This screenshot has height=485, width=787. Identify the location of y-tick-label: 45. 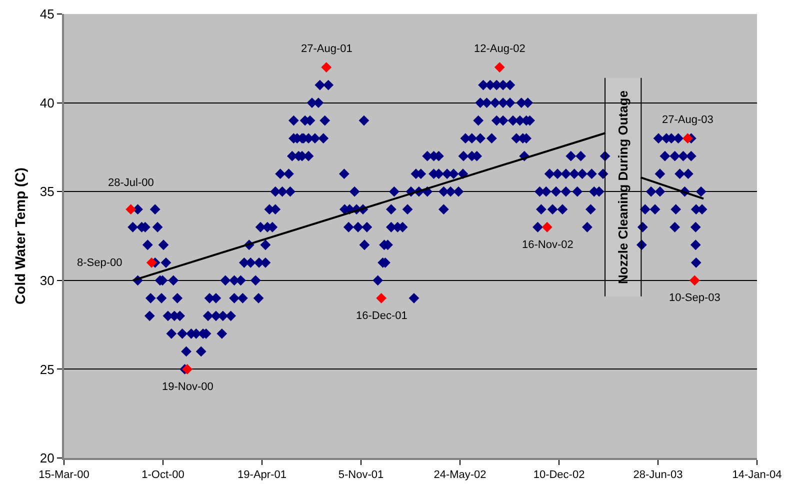
(47, 14).